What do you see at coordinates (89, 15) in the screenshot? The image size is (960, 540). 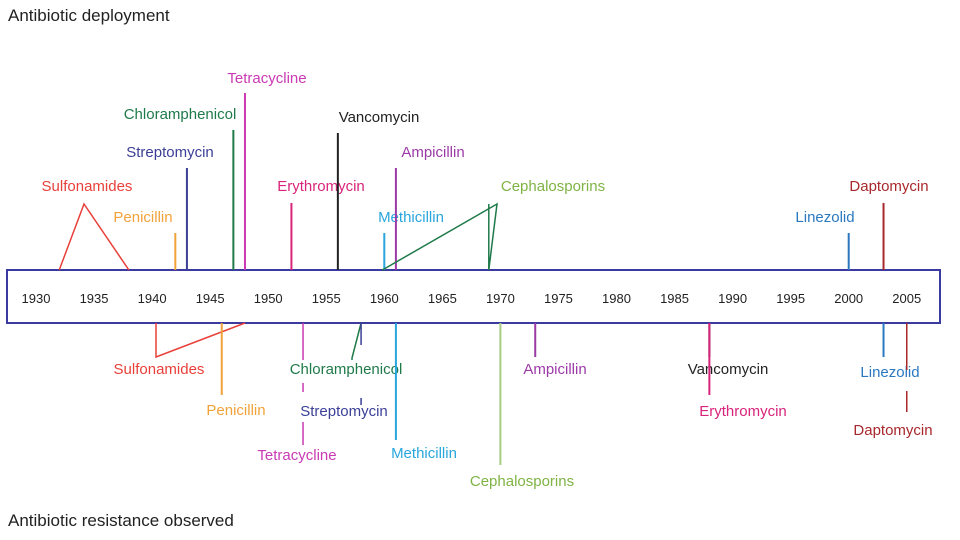 I see `deployment-heading: Antibiotic deployment` at bounding box center [89, 15].